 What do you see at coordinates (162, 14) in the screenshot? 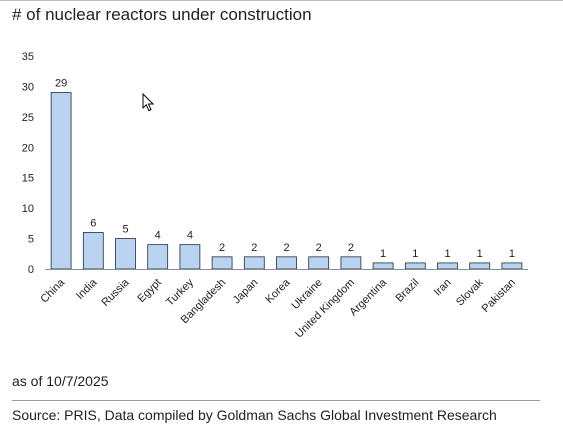
I see `chart-title: # of nuclear reactors under construction` at bounding box center [162, 14].